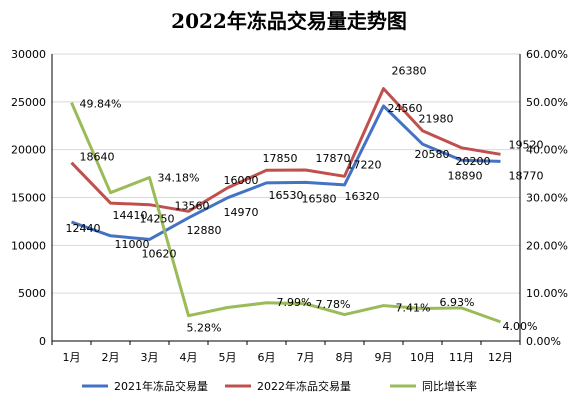 This screenshot has width=579, height=408. I want to click on legend-label-3: 同比增长率, so click(449, 386).